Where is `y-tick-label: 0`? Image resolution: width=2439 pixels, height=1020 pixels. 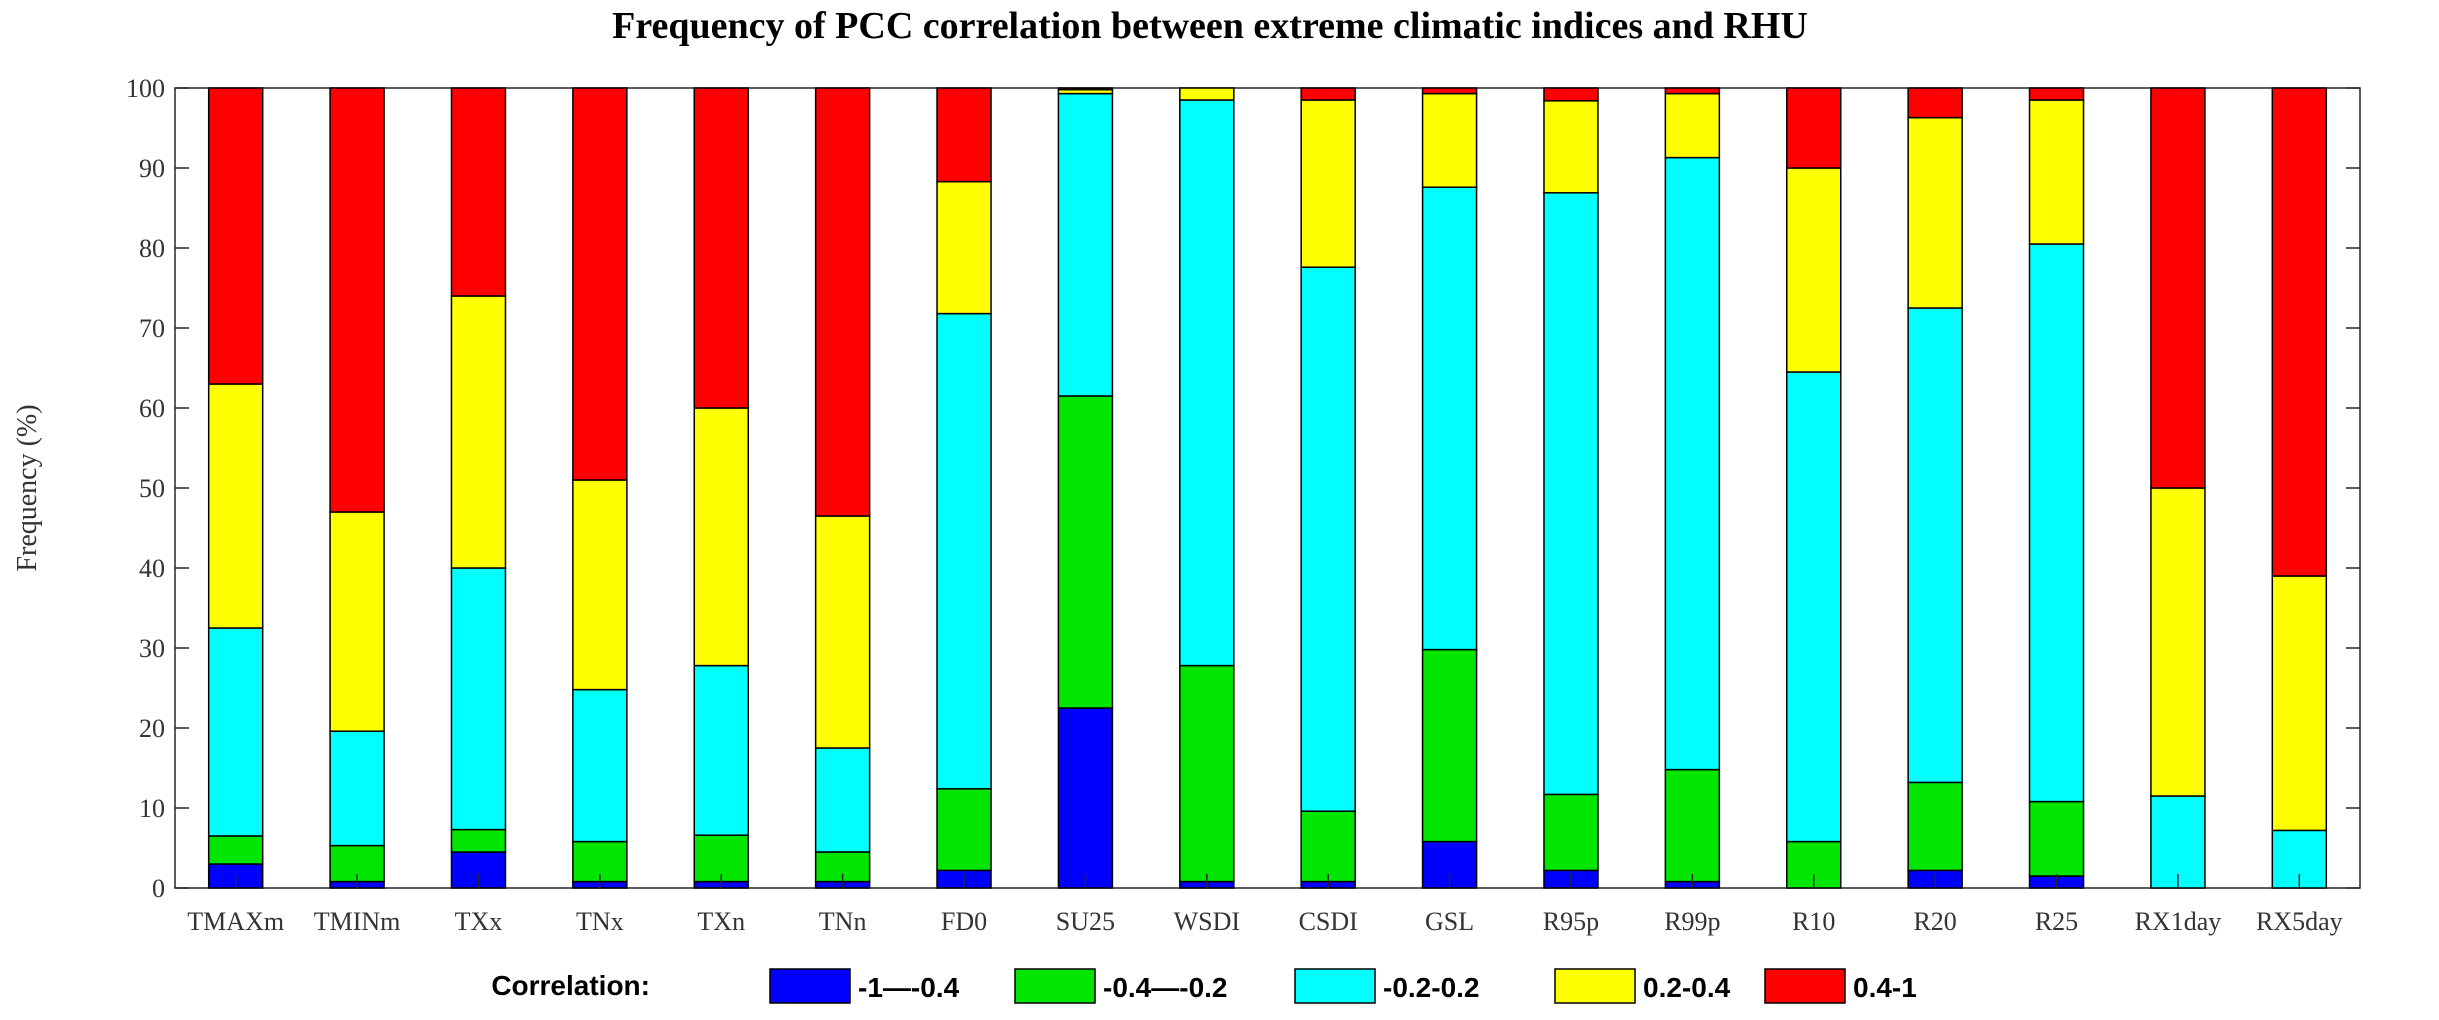 y-tick-label: 0 is located at coordinates (158, 888).